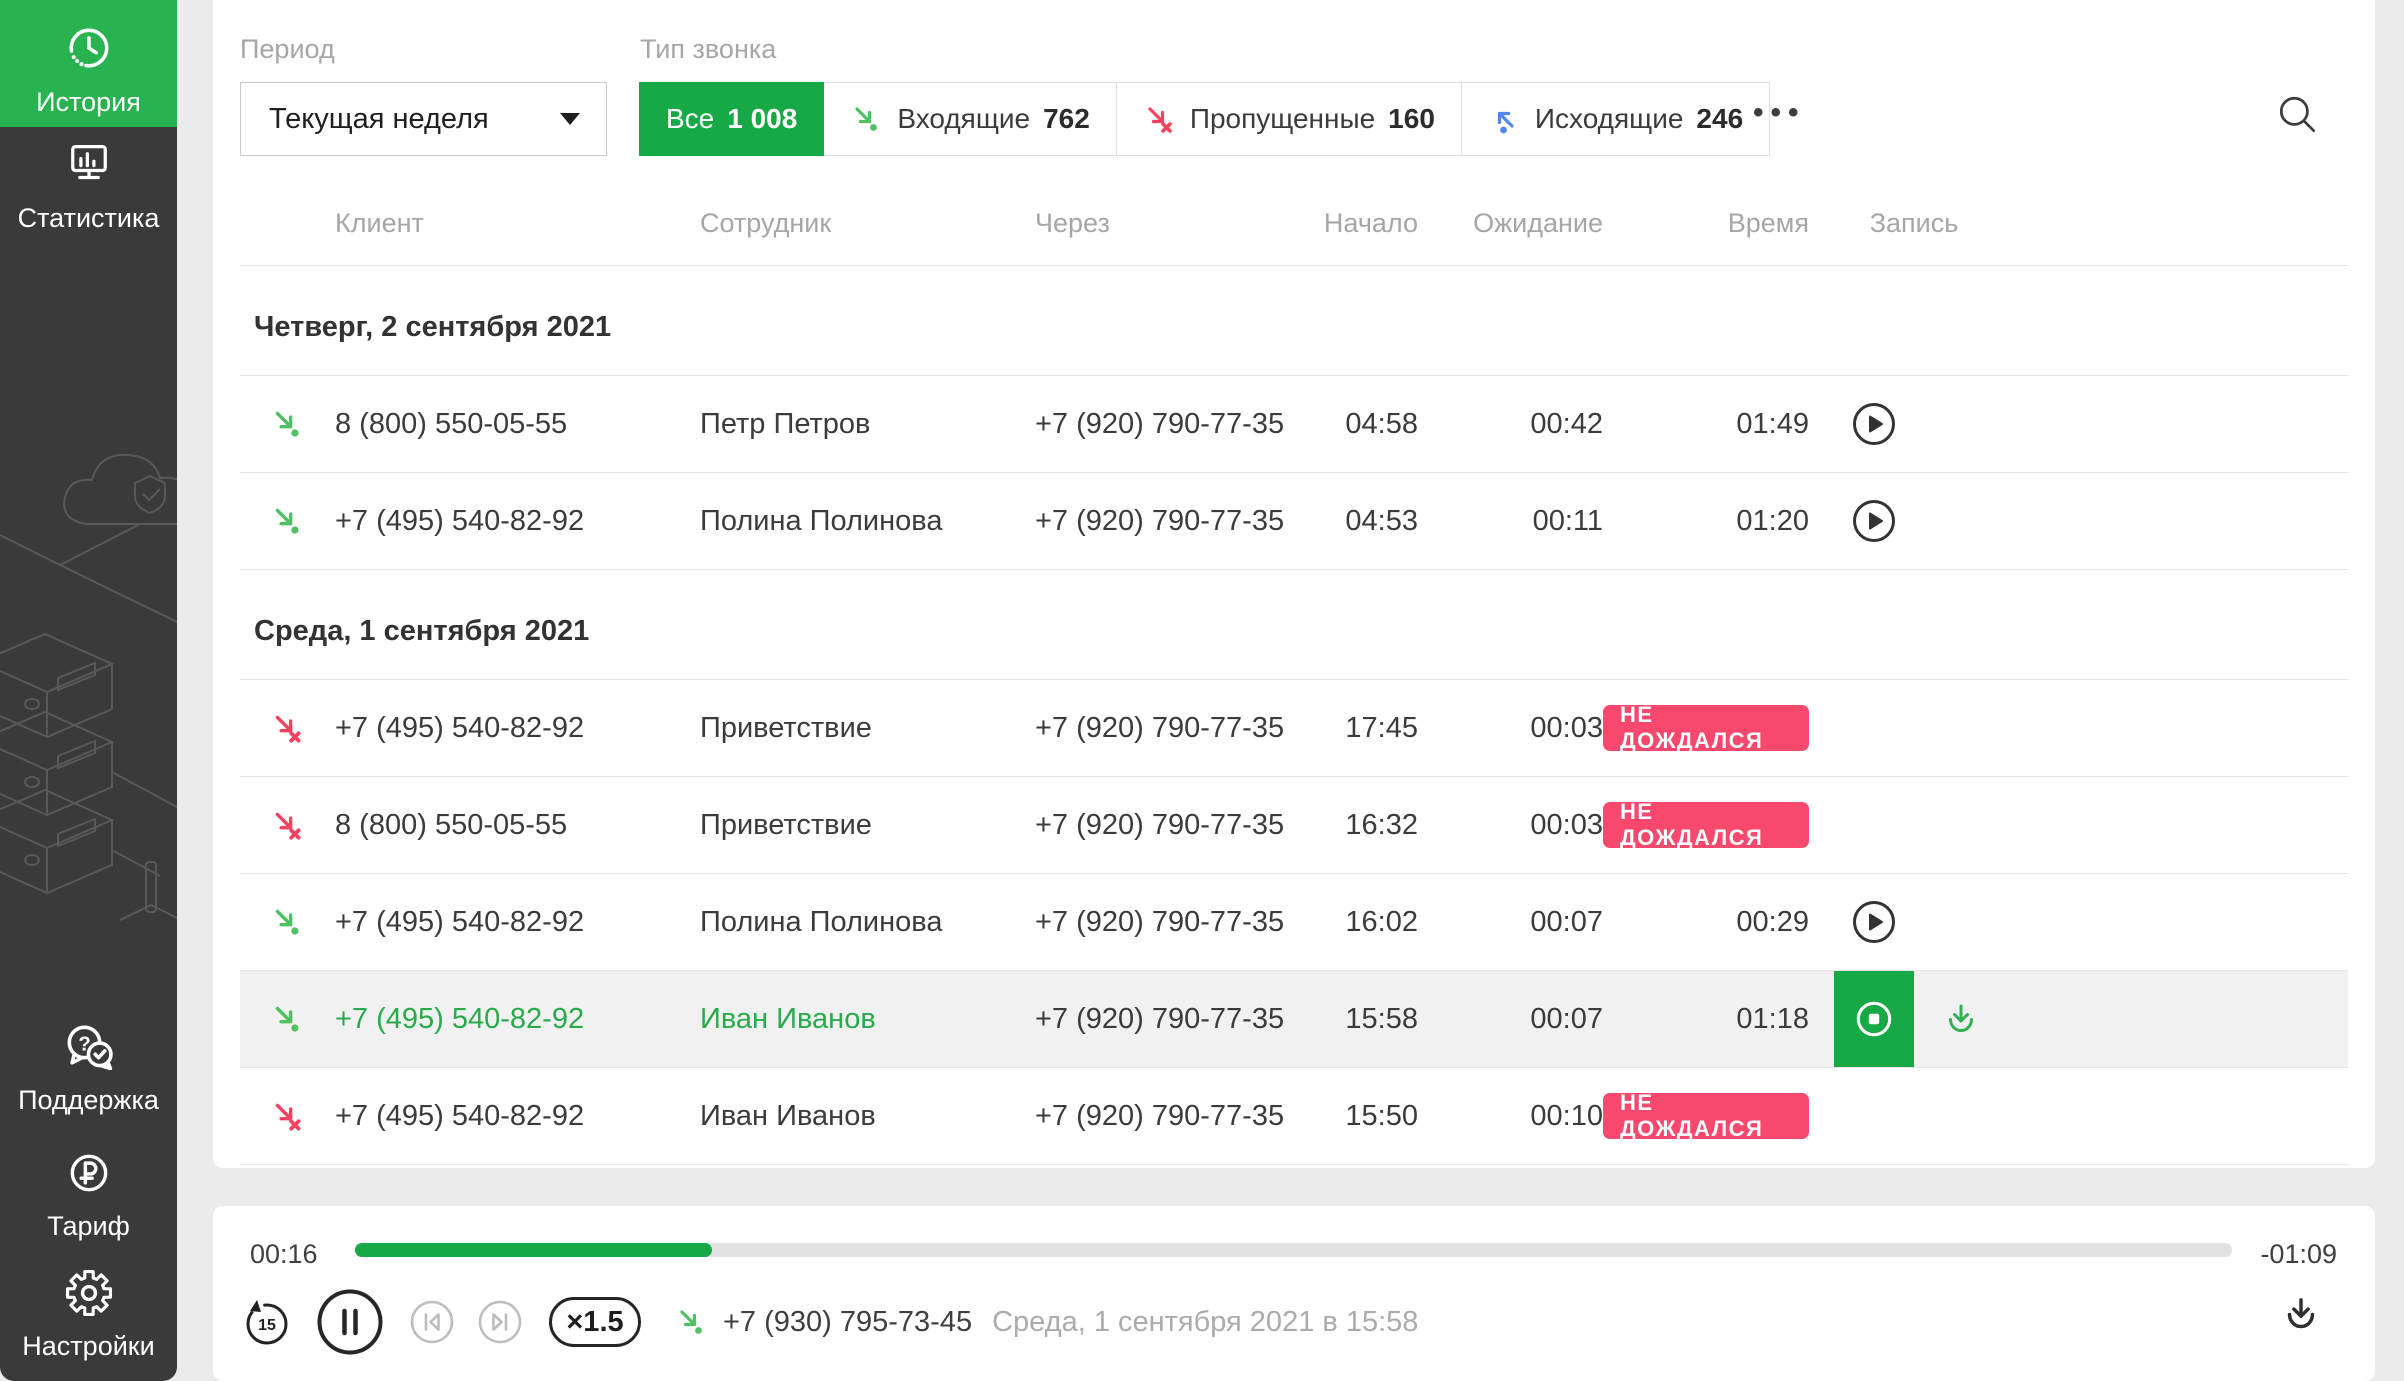 This screenshot has width=2404, height=1381. I want to click on player-download-button, so click(2301, 1316).